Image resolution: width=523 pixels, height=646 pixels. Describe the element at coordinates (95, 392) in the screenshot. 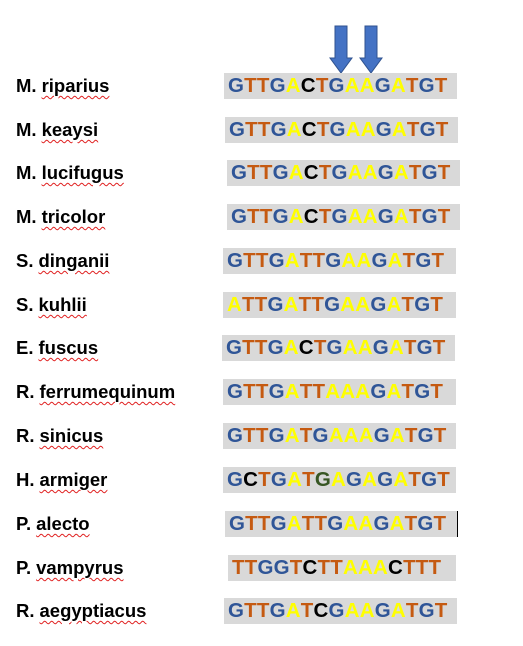

I see `species-label: R. ferrumequinum` at that location.